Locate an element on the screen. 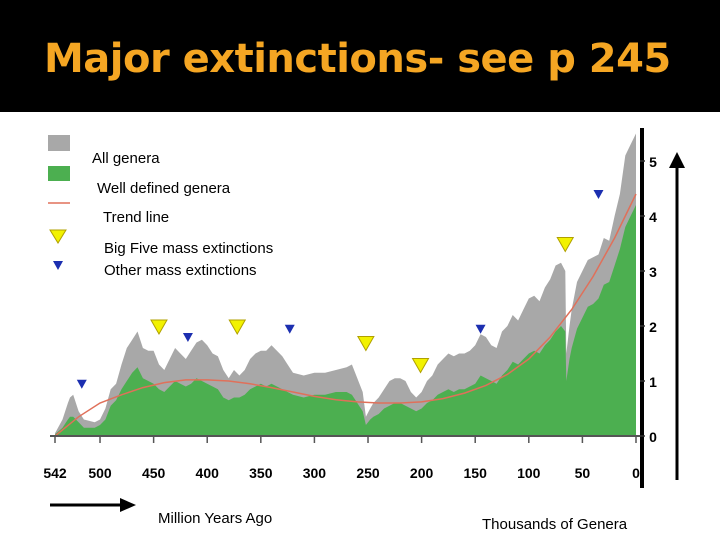 Image resolution: width=720 pixels, height=540 pixels. up-arrow-icon is located at coordinates (677, 160).